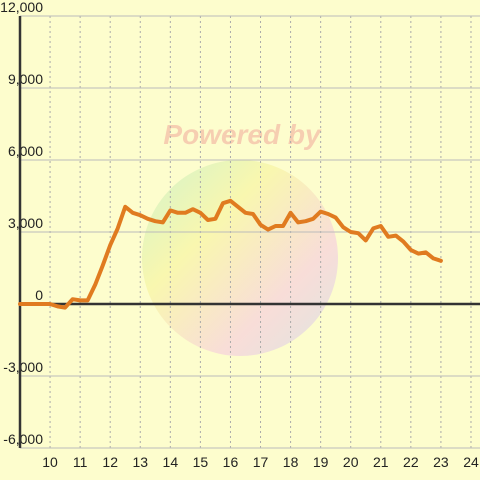 The height and width of the screenshot is (480, 480). I want to click on x-tick-label: 11, so click(80, 462).